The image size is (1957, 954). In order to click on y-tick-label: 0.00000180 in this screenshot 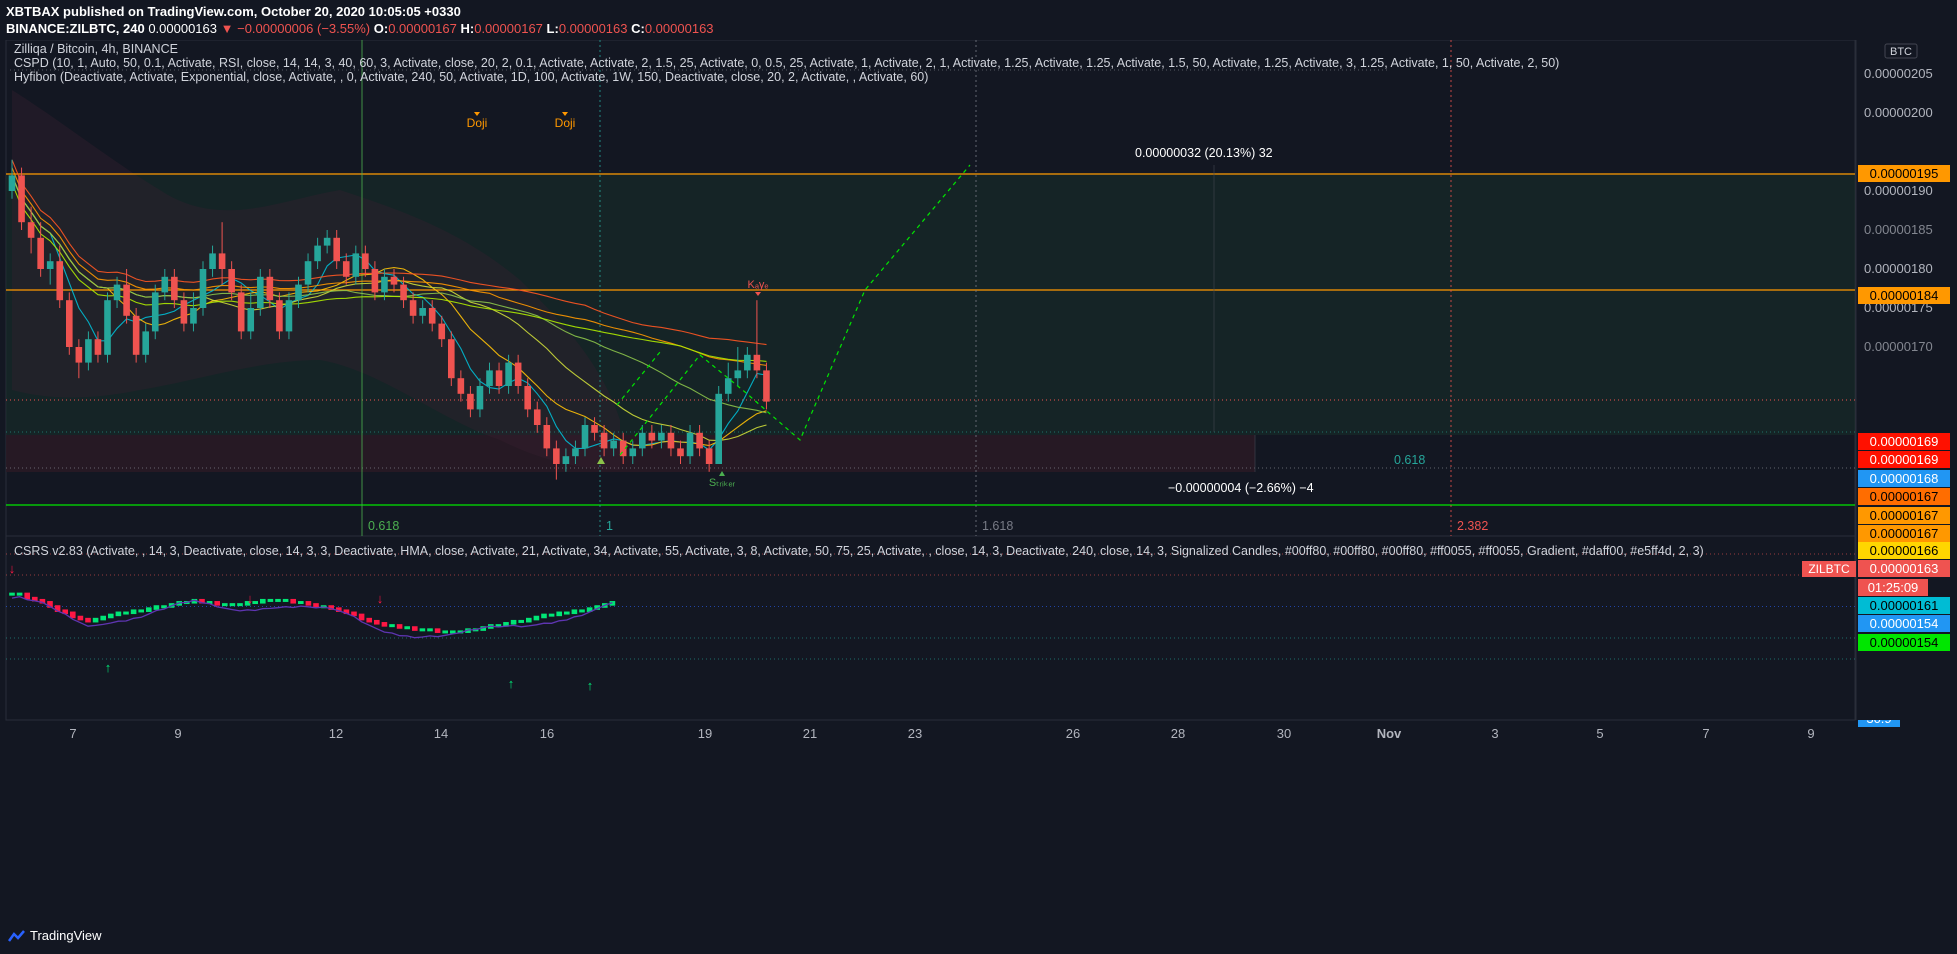, I will do `click(1898, 268)`.